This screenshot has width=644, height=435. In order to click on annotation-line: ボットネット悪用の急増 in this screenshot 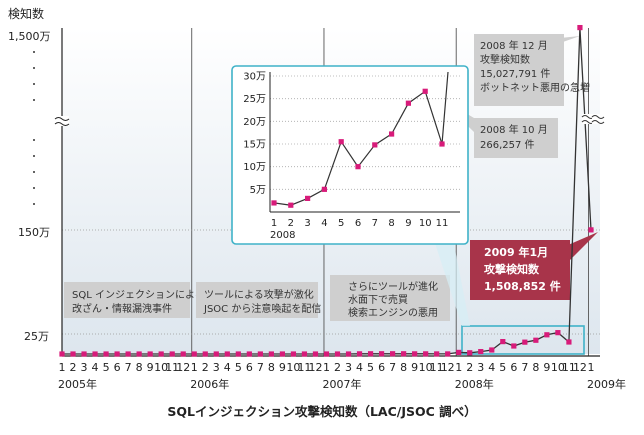, I will do `click(535, 87)`.